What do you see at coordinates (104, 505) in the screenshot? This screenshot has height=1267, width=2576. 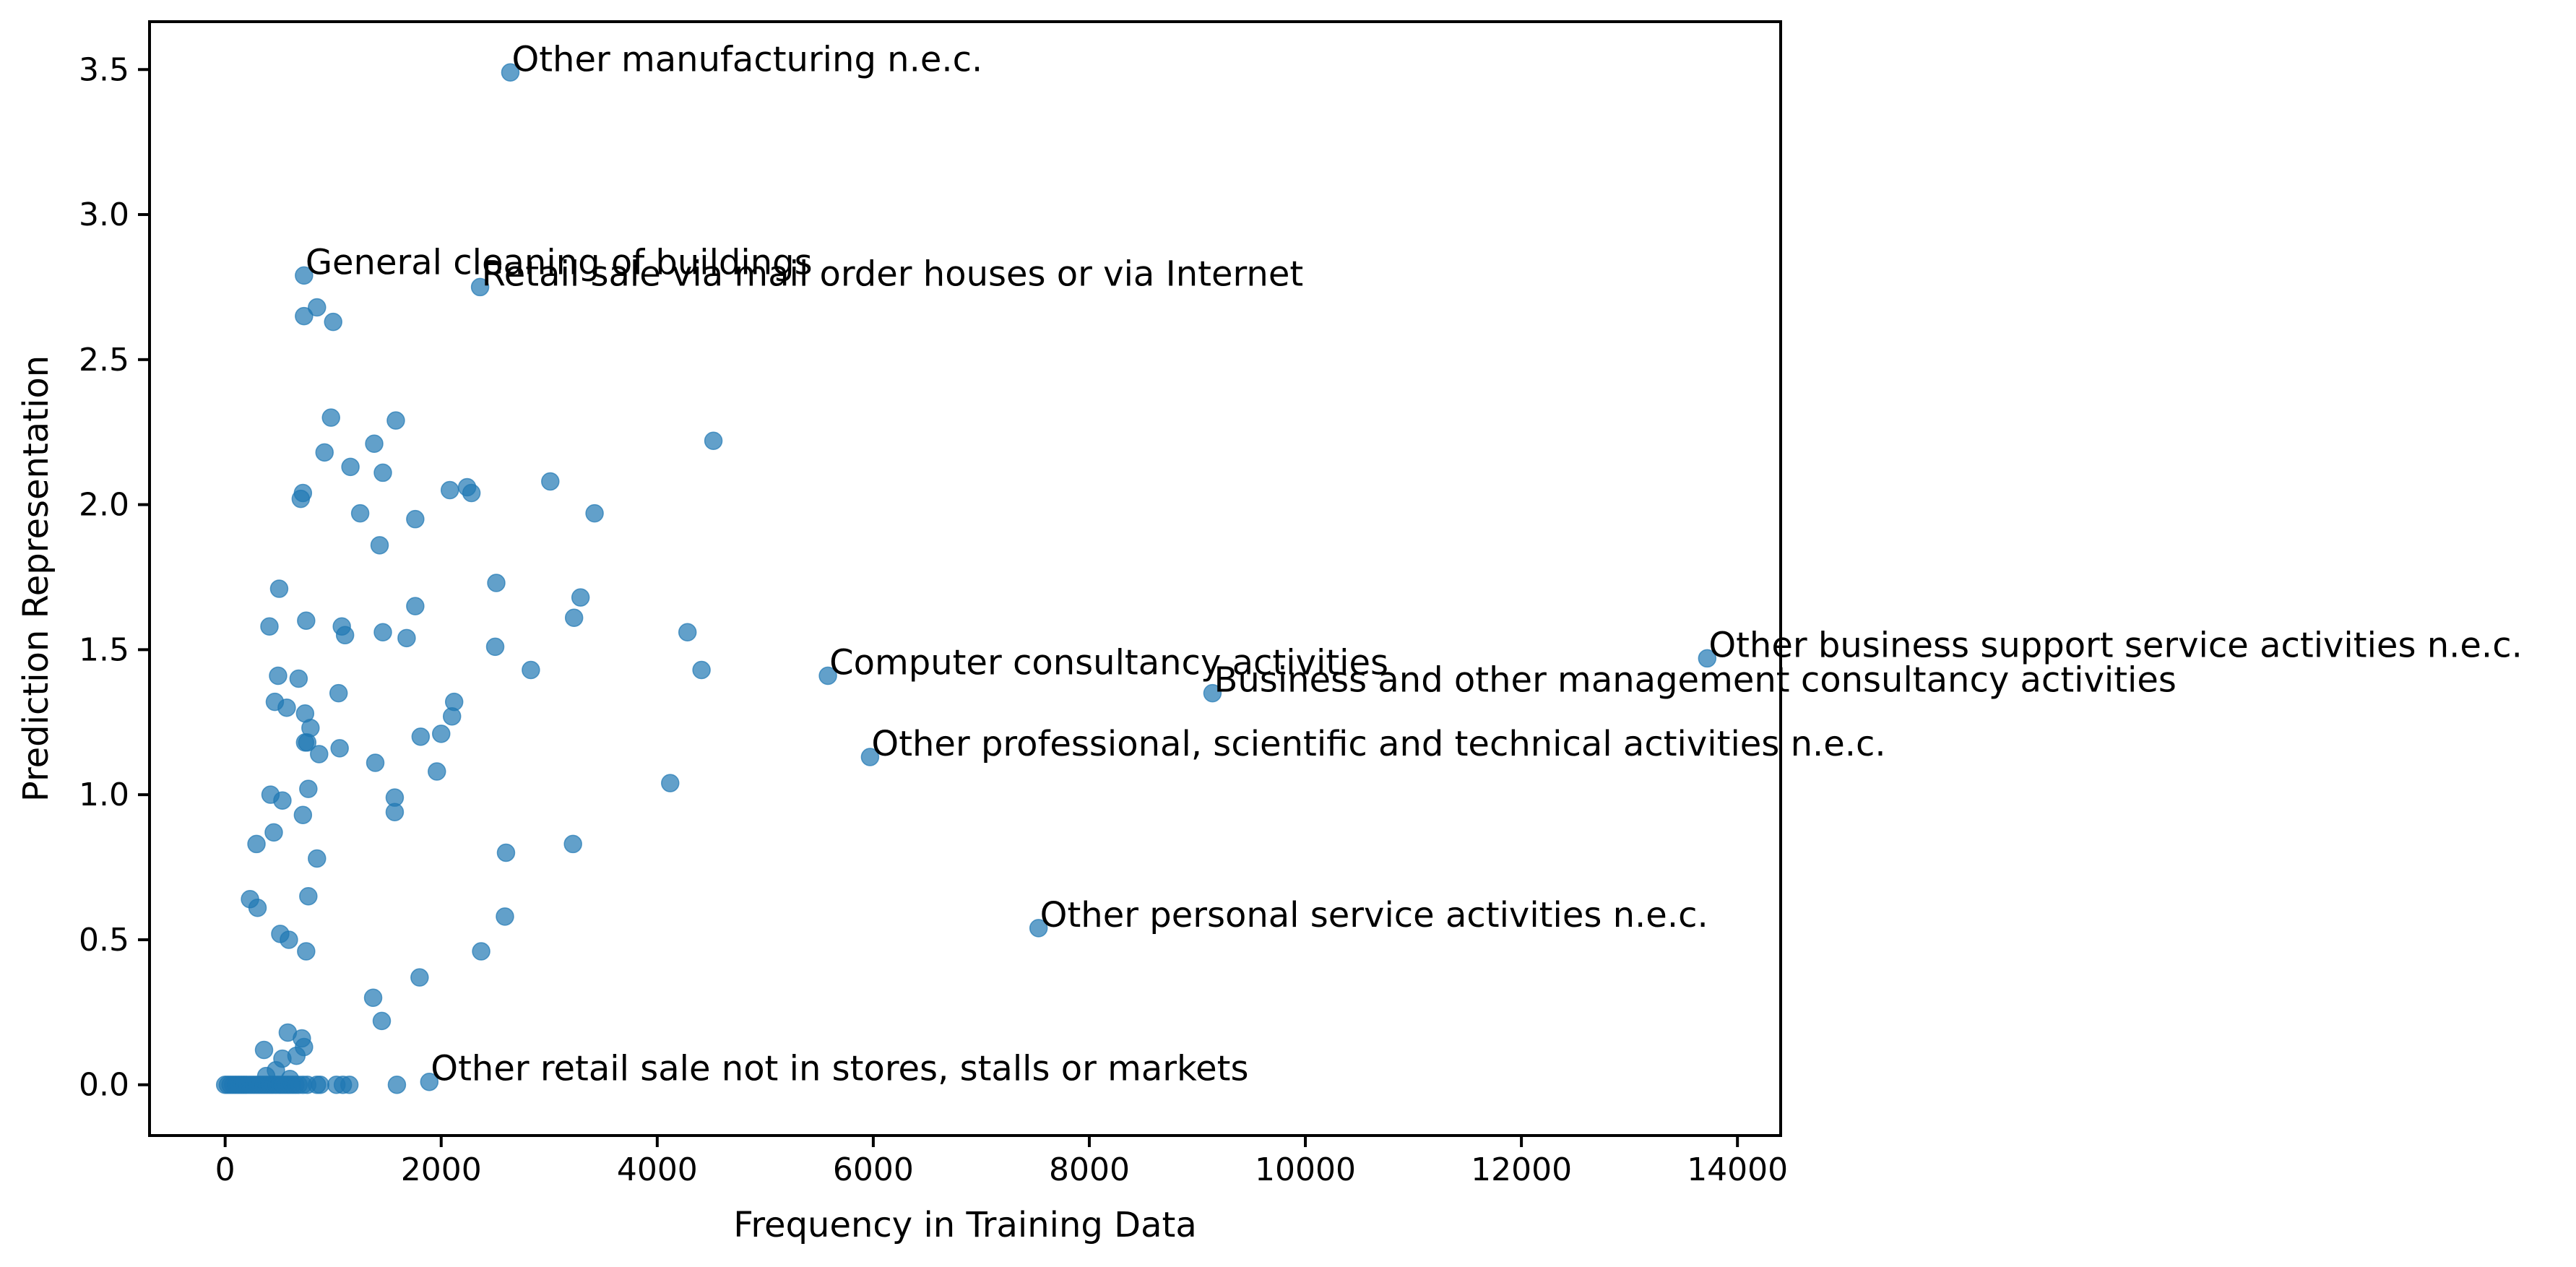 I see `y-tick-label: 2.0` at bounding box center [104, 505].